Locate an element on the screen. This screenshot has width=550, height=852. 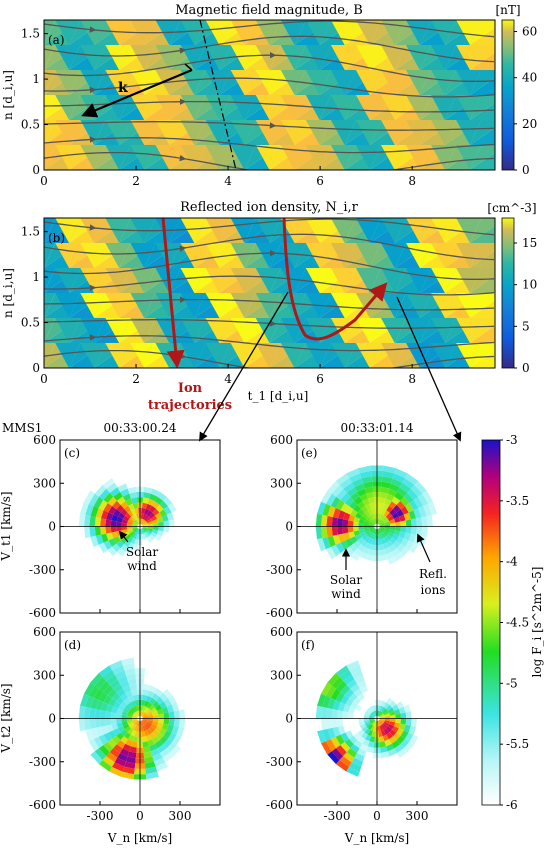
panel-a-colorbar-ticks: 0 20 40 60 is located at coordinates (525, 101).